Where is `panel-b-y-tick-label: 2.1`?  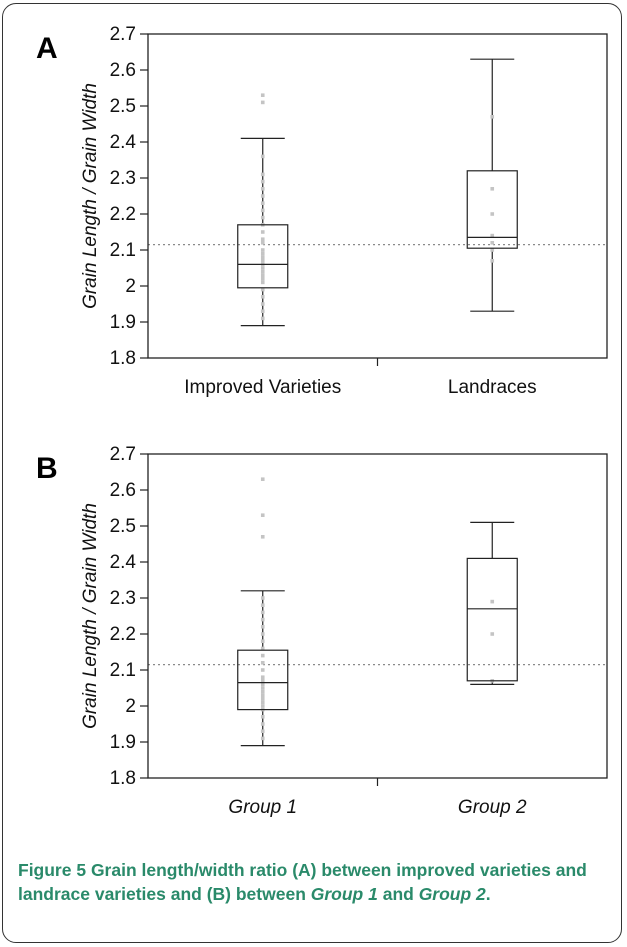 panel-b-y-tick-label: 2.1 is located at coordinates (123, 670).